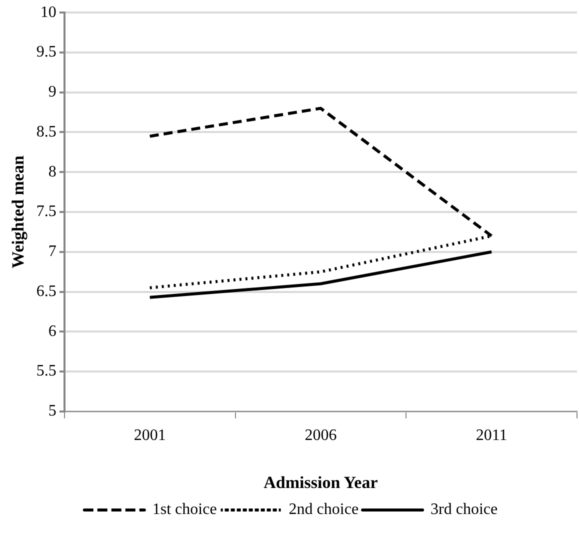 The height and width of the screenshot is (533, 579). I want to click on legend-label: 2nd choice, so click(323, 509).